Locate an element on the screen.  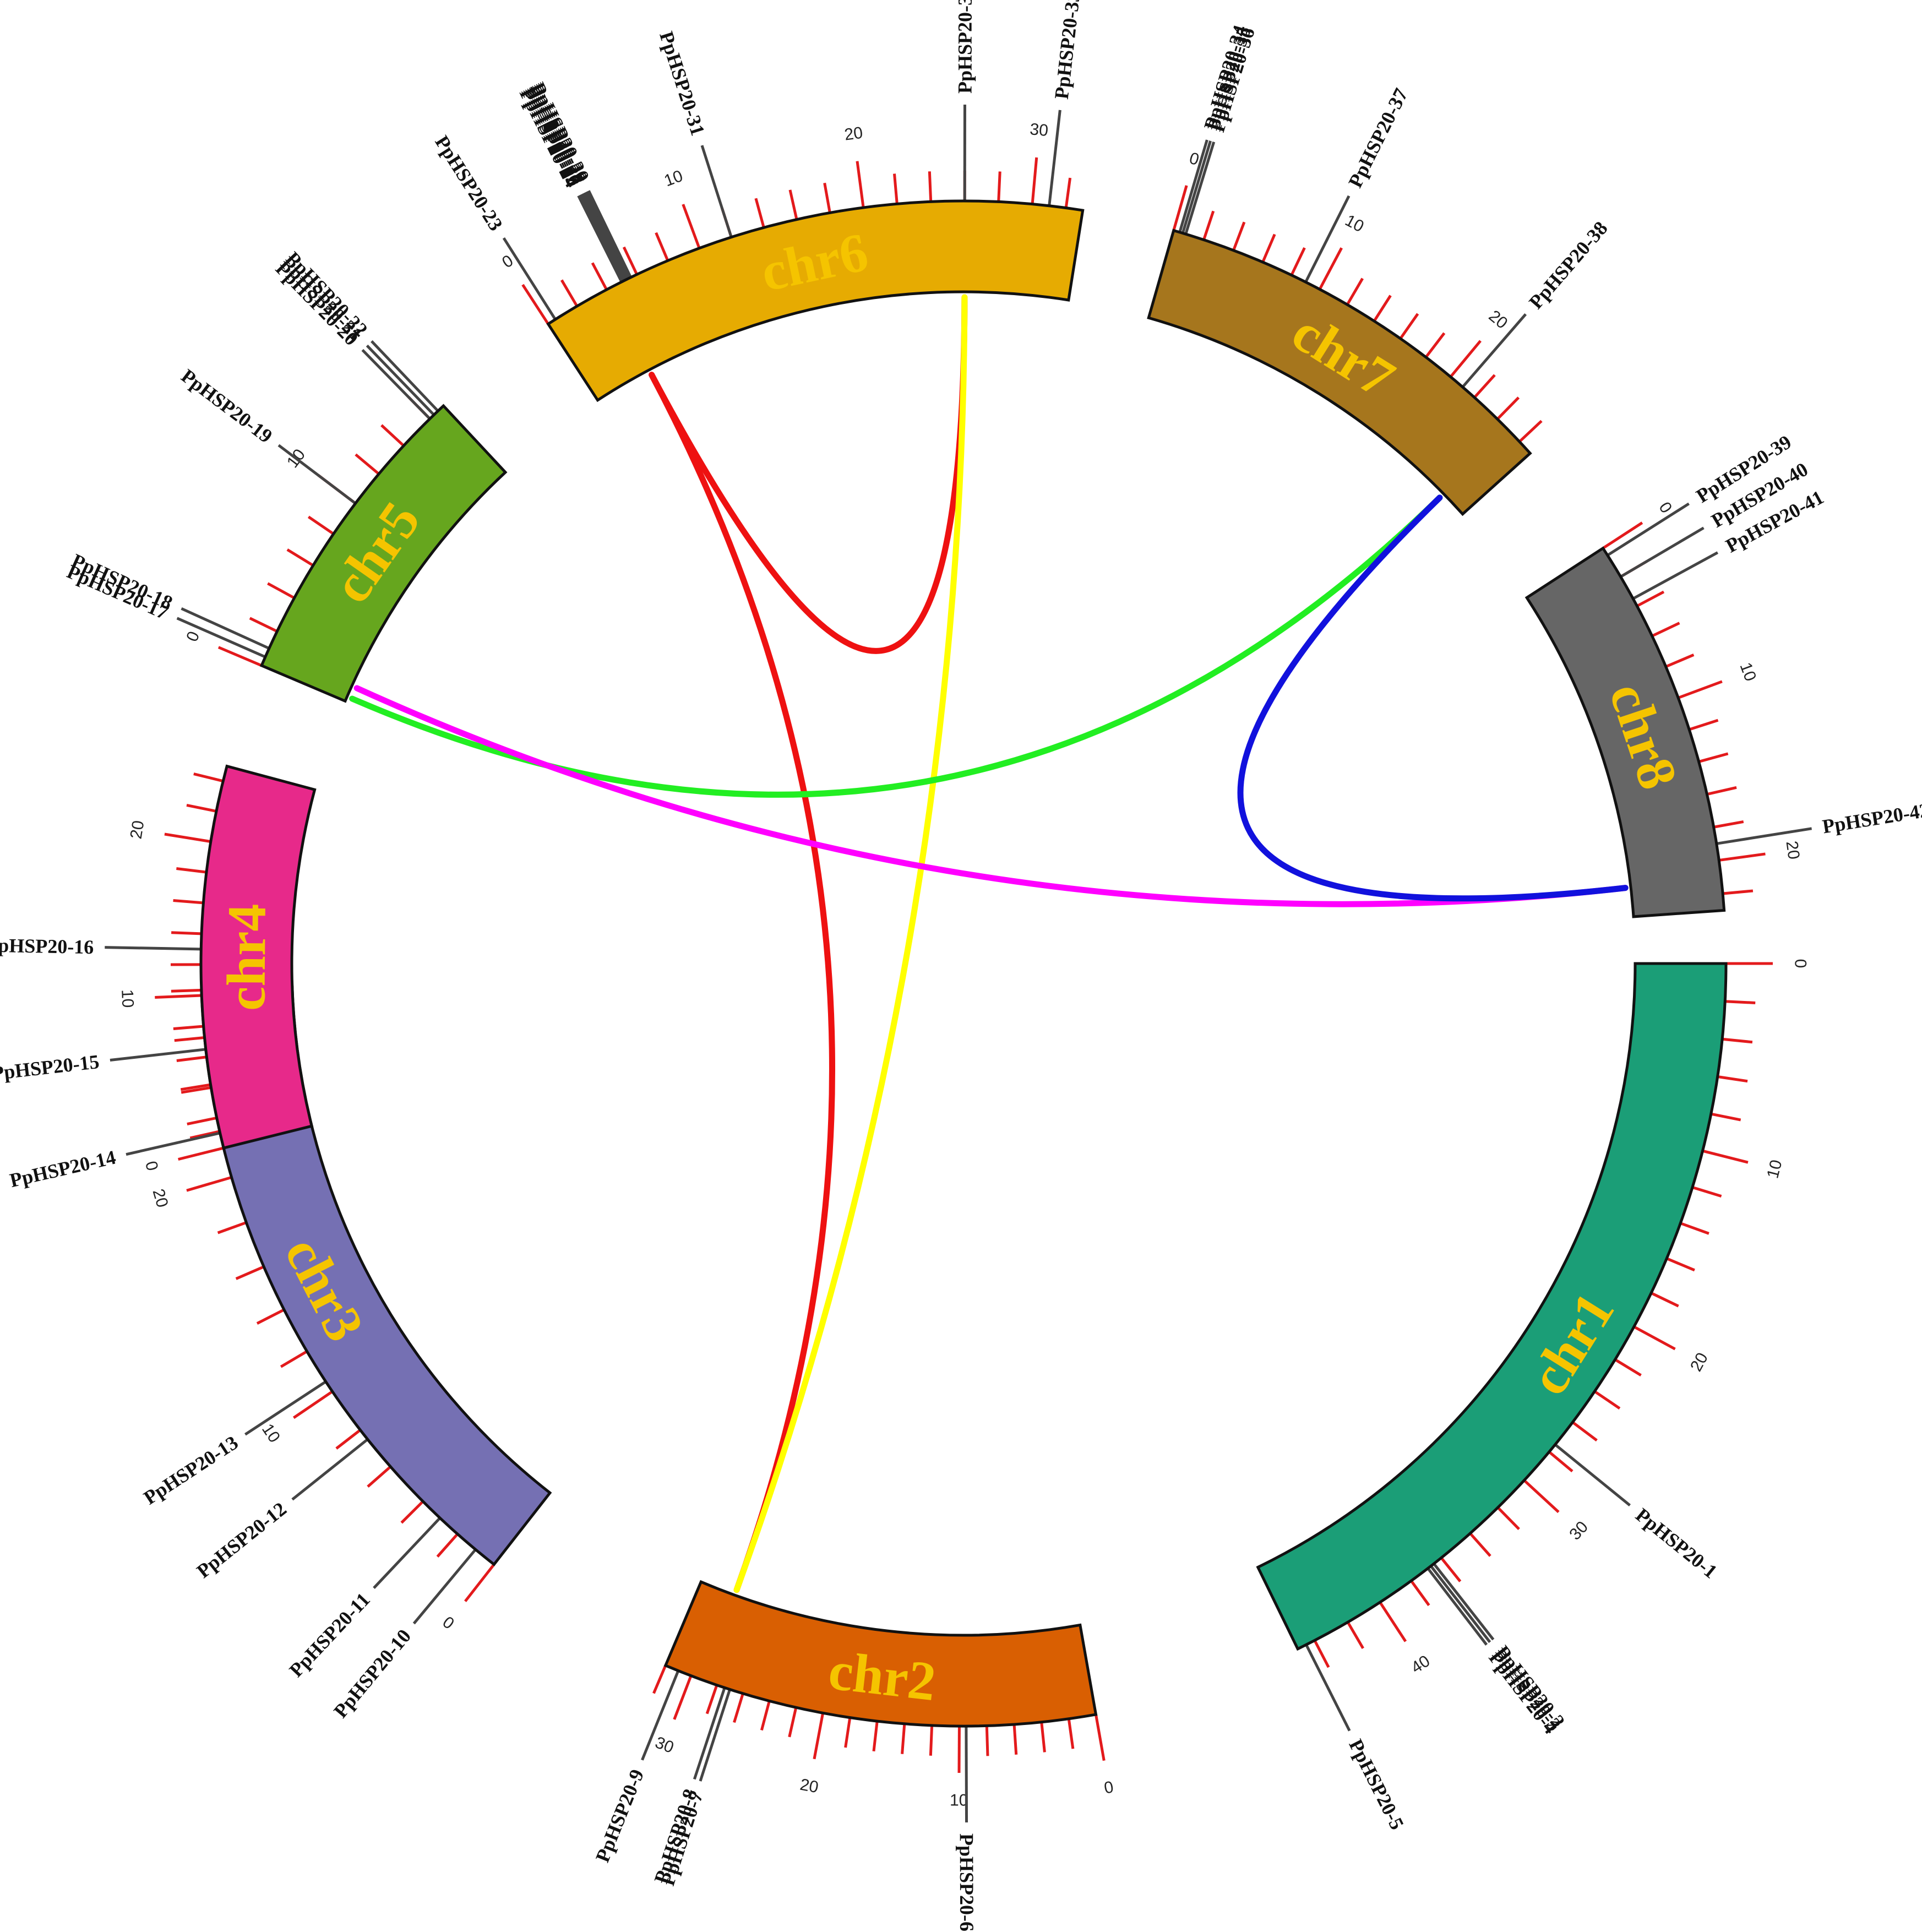
chromosome-chr8 is located at coordinates (1625, 732).